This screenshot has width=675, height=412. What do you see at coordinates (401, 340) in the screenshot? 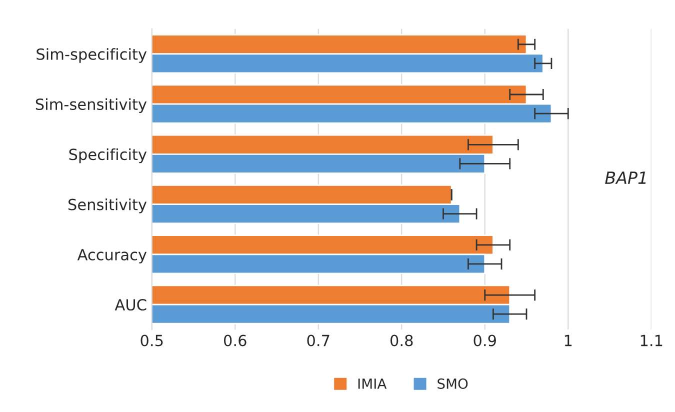
I see `x-tick-label: 0.8` at bounding box center [401, 340].